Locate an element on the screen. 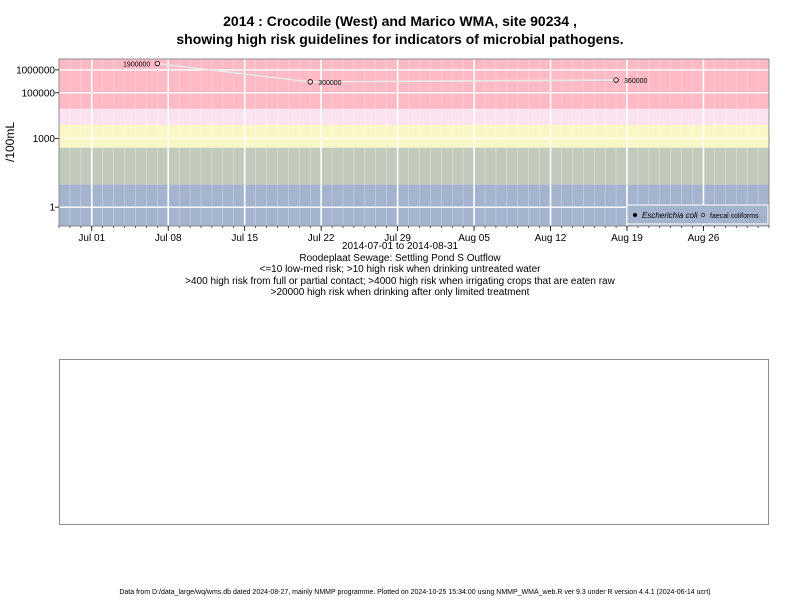 The image size is (800, 600). x-tick-label: Jul 15 is located at coordinates (244, 238).